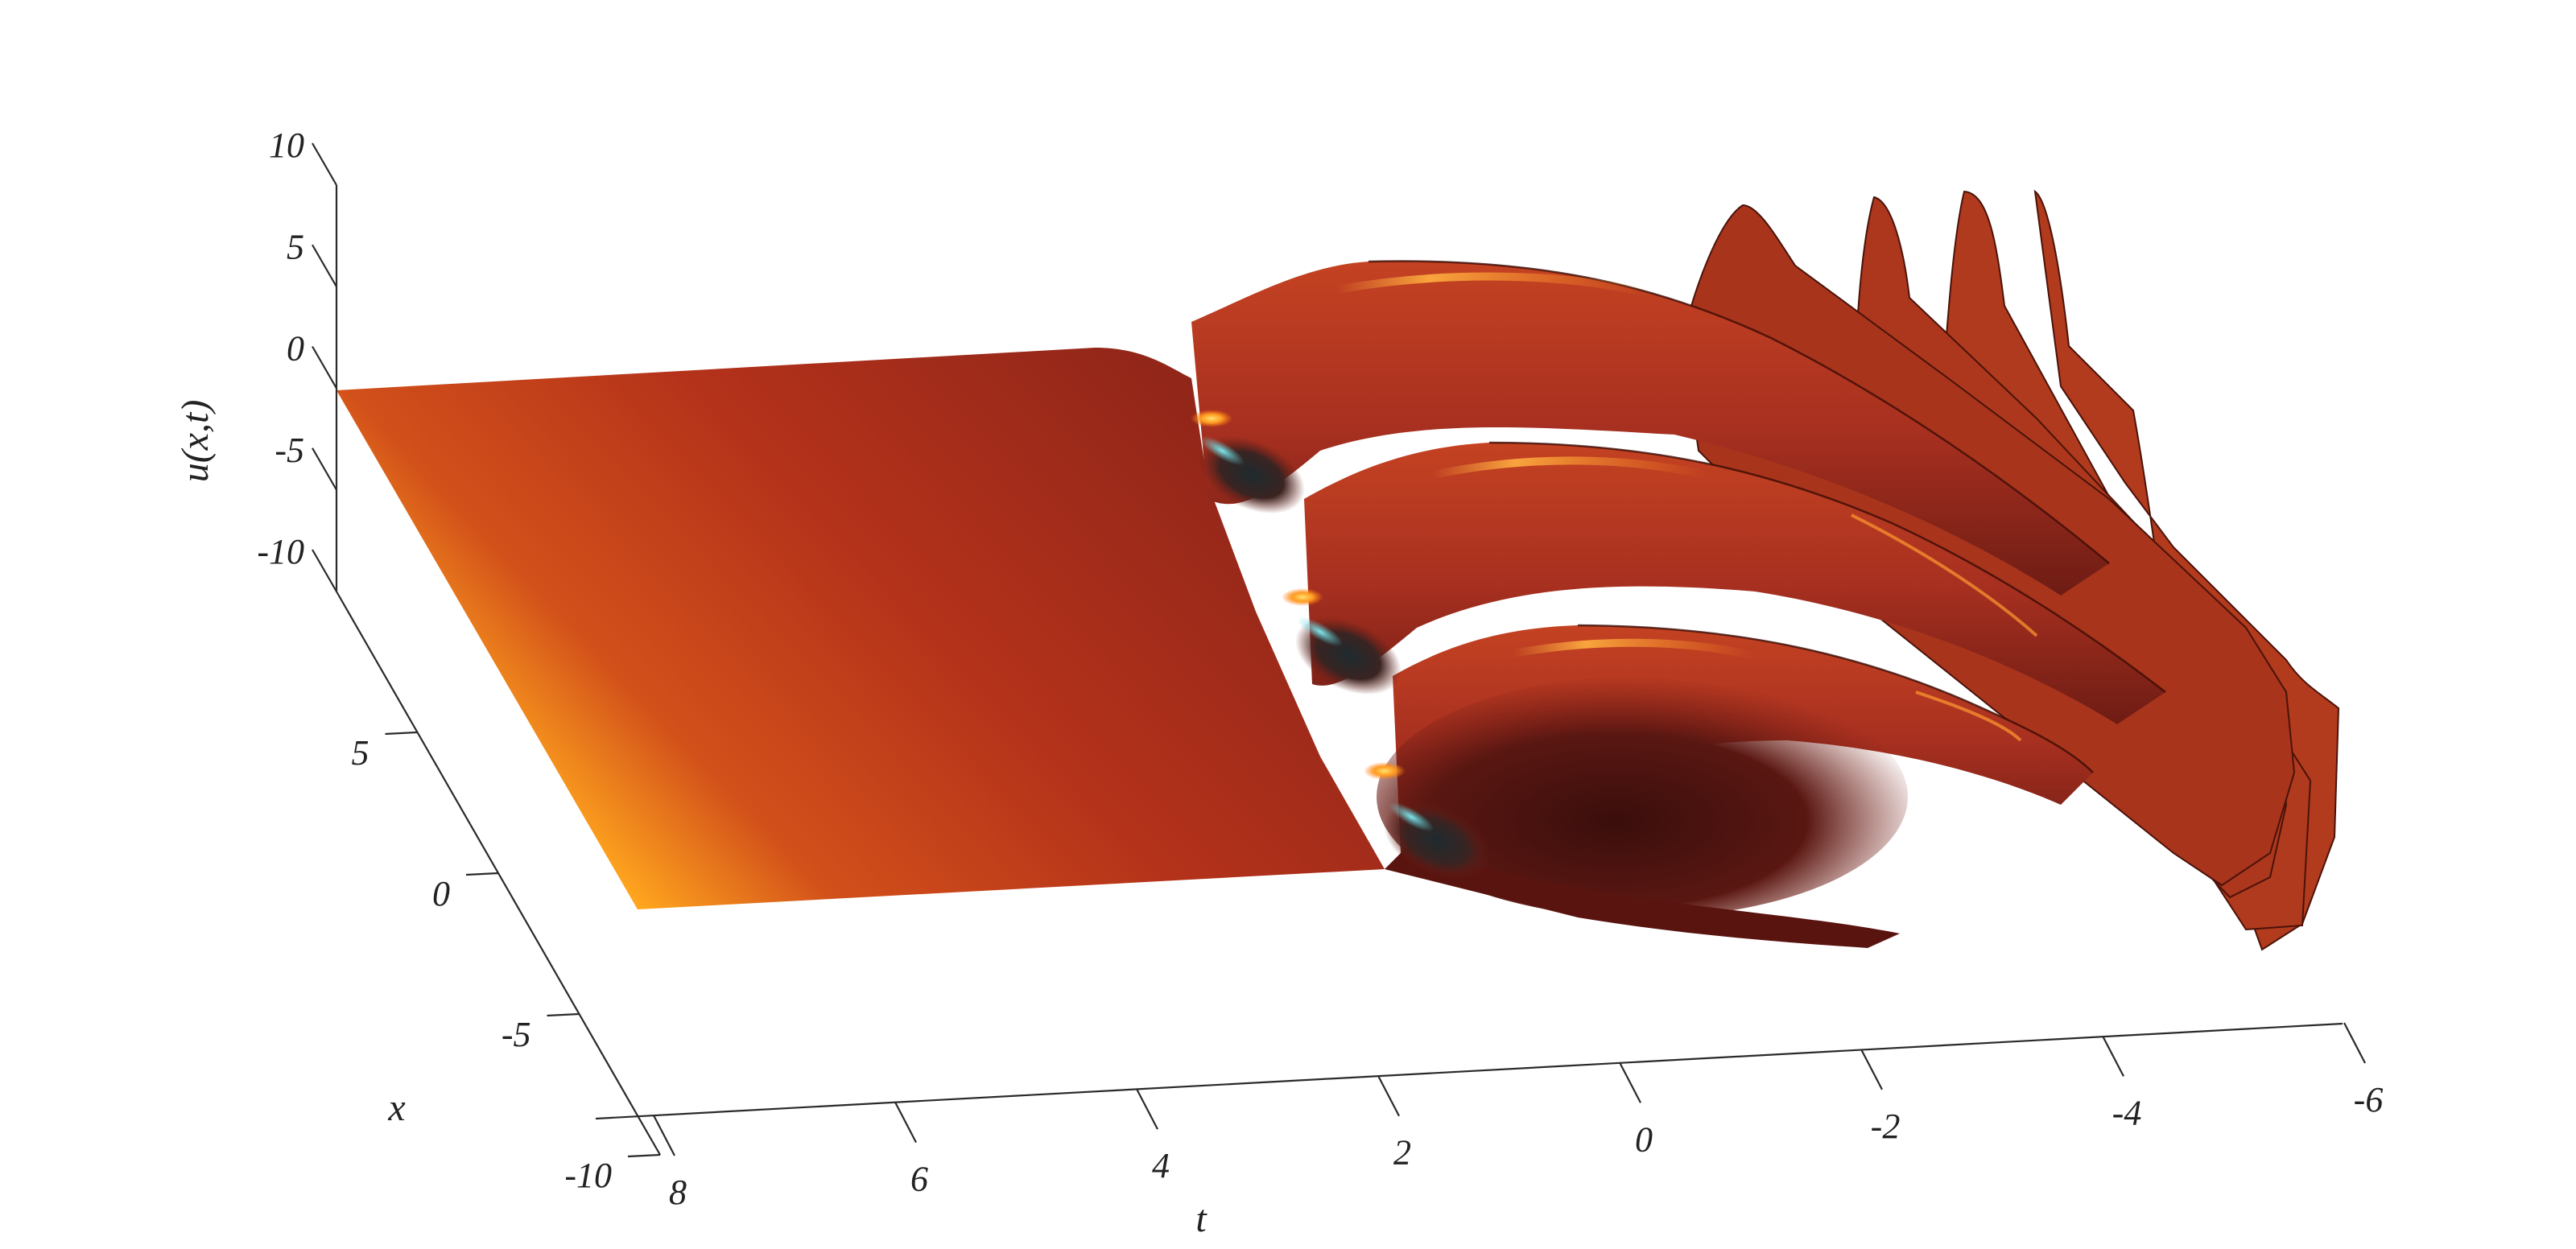 This screenshot has width=2576, height=1249. Describe the element at coordinates (1402, 1153) in the screenshot. I see `t-tick-label: 2` at that location.